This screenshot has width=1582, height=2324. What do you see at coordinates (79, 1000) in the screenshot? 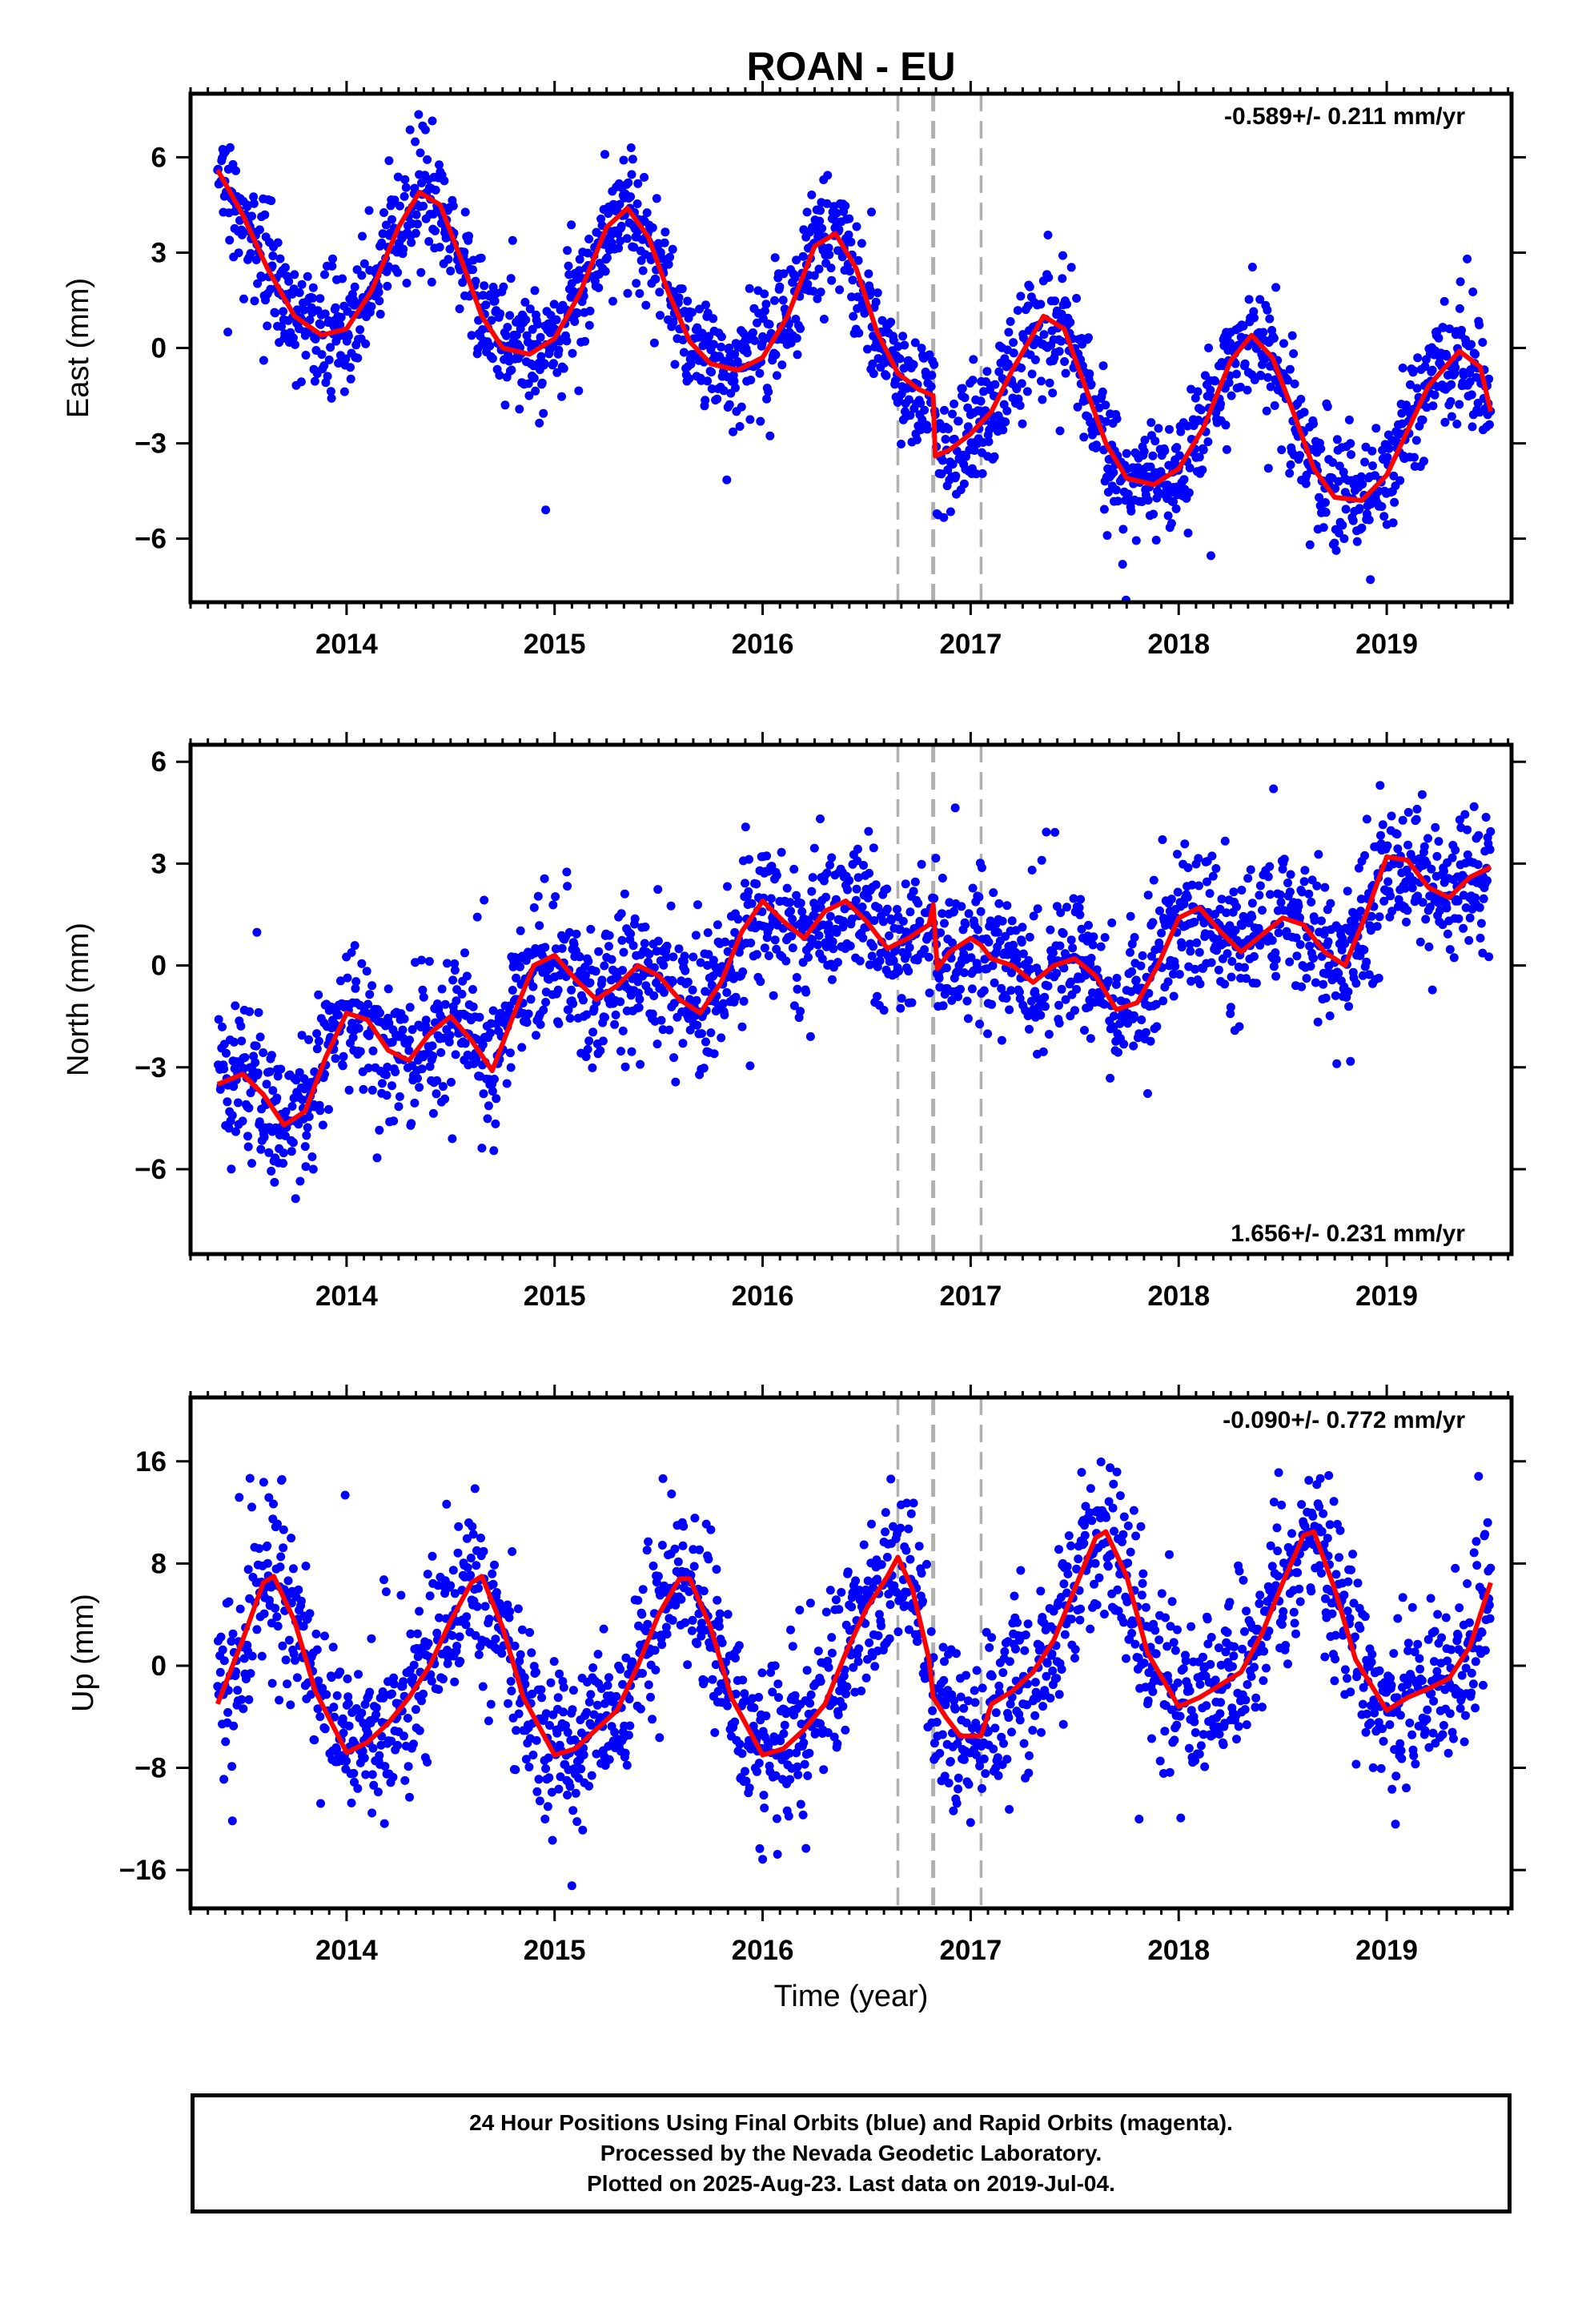
I see `y-axis-label: North (mm)` at bounding box center [79, 1000].